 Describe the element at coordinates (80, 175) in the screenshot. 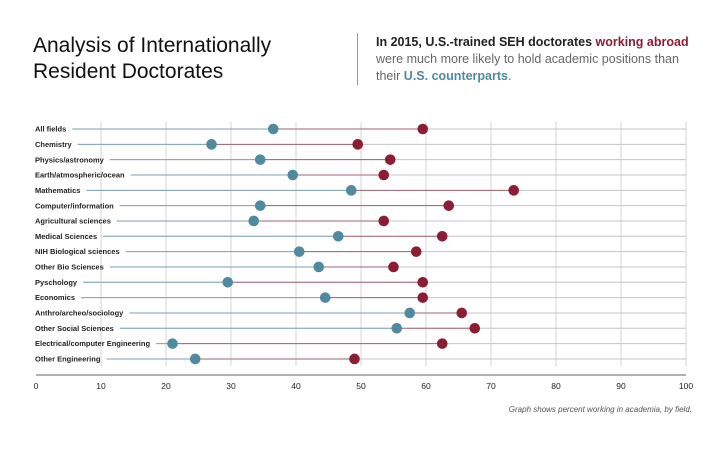

I see `category-label: Earth/atmospheric/ocean` at that location.